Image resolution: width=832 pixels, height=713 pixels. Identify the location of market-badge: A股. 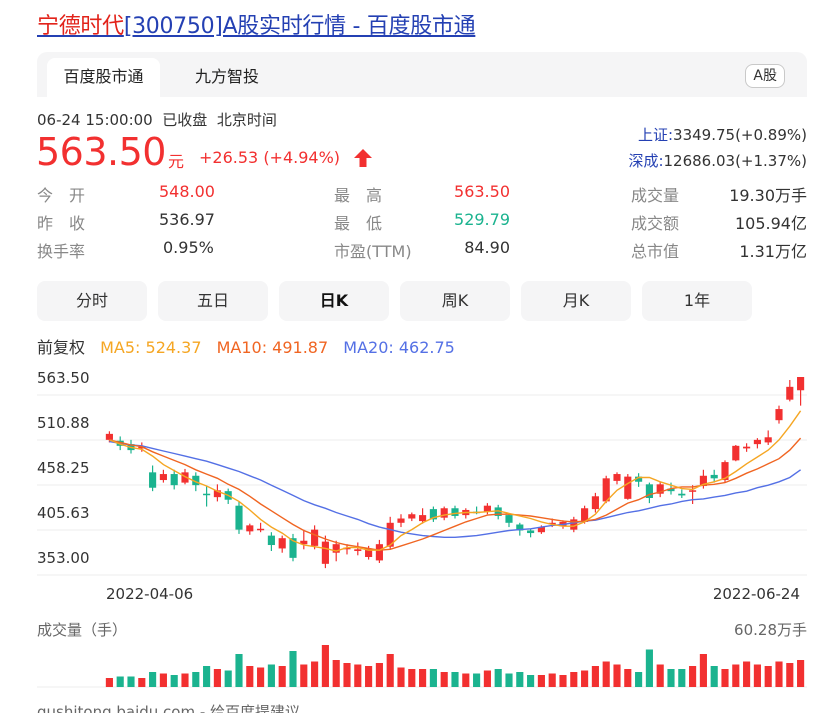
(765, 76).